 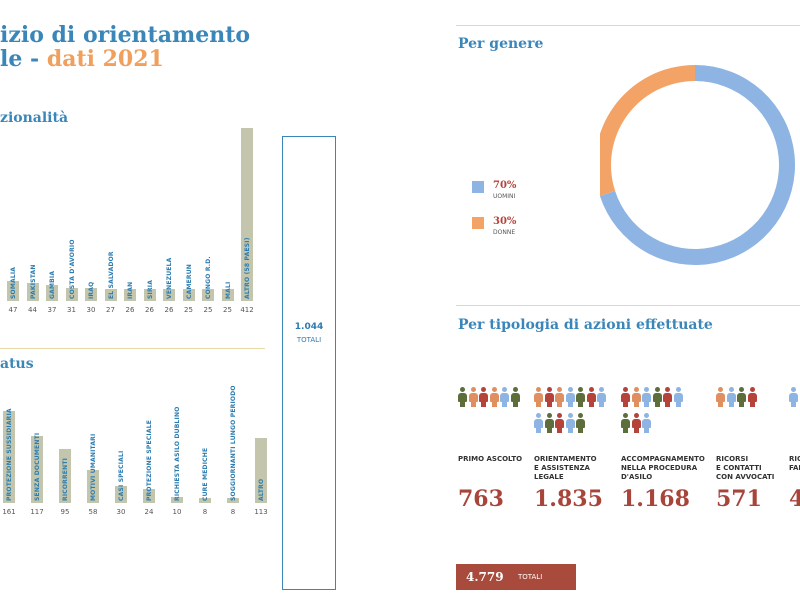 I want to click on bar-value-12: 412, so click(x=247, y=310).